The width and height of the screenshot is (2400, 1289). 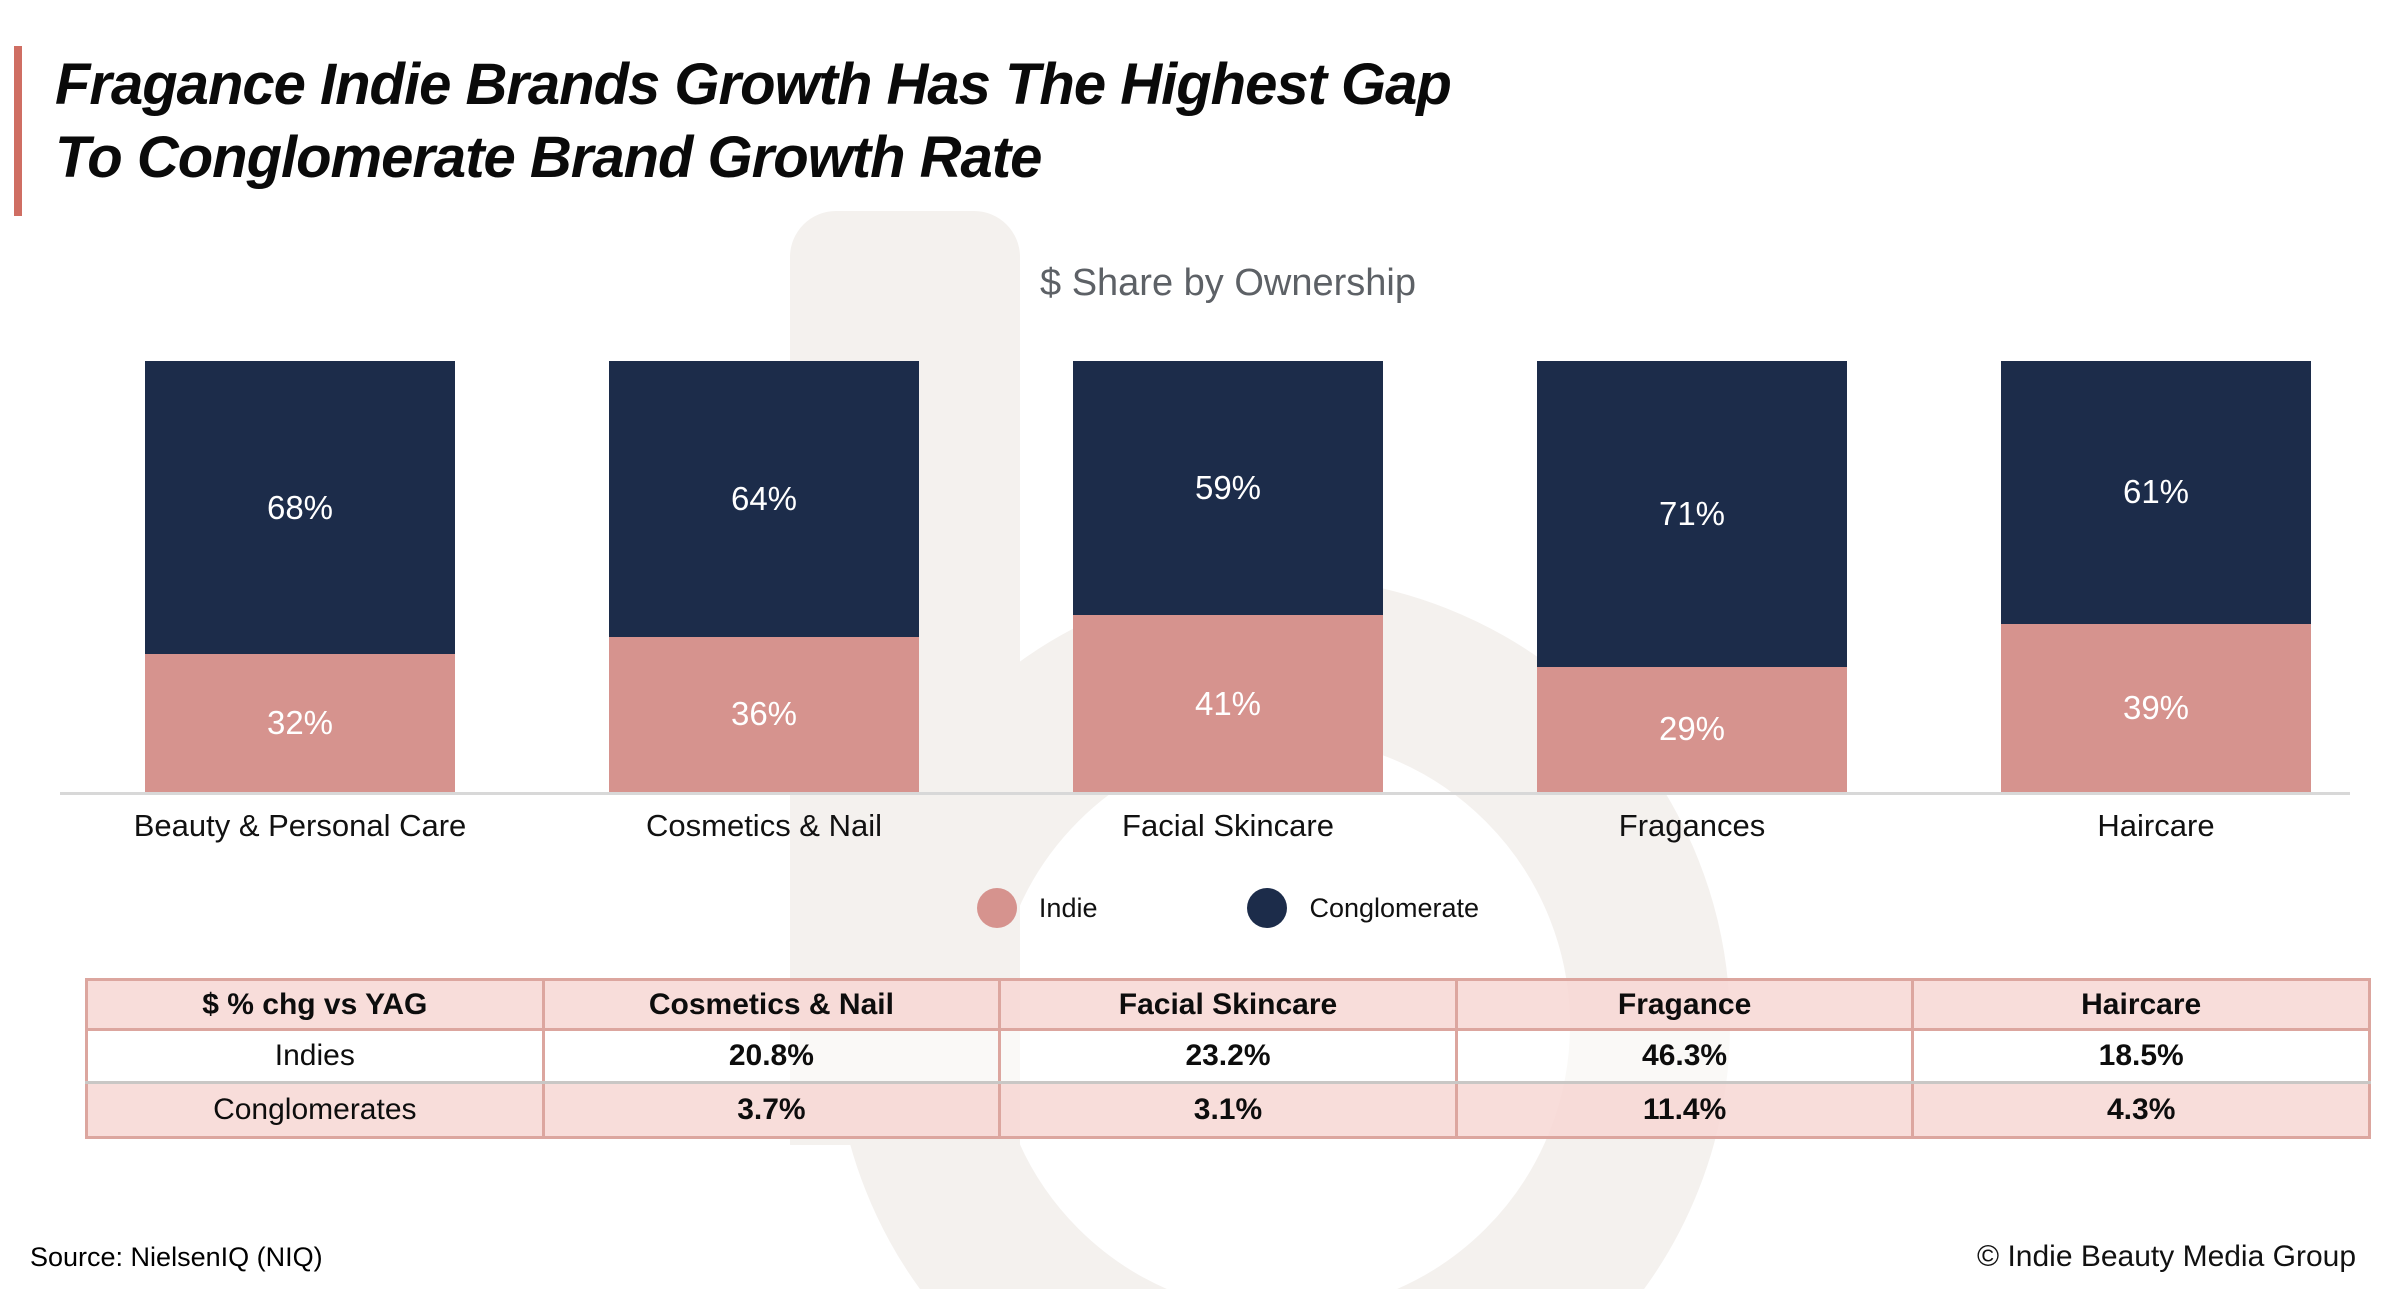 I want to click on bar-segment-conglomerate: 71%, so click(x=1692, y=514).